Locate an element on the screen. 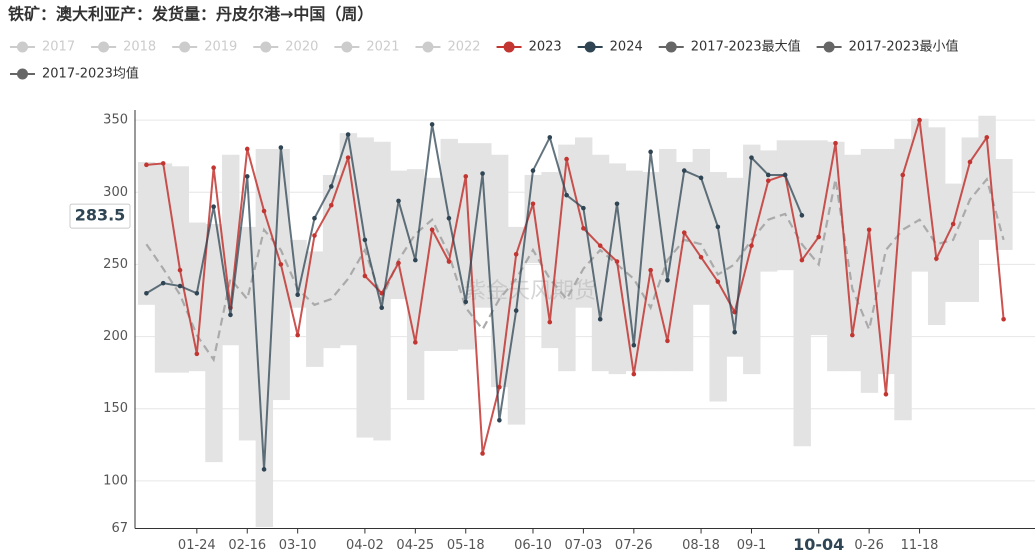 Image resolution: width=1035 pixels, height=557 pixels. legend-item: 2017-2023最大值 is located at coordinates (729, 47).